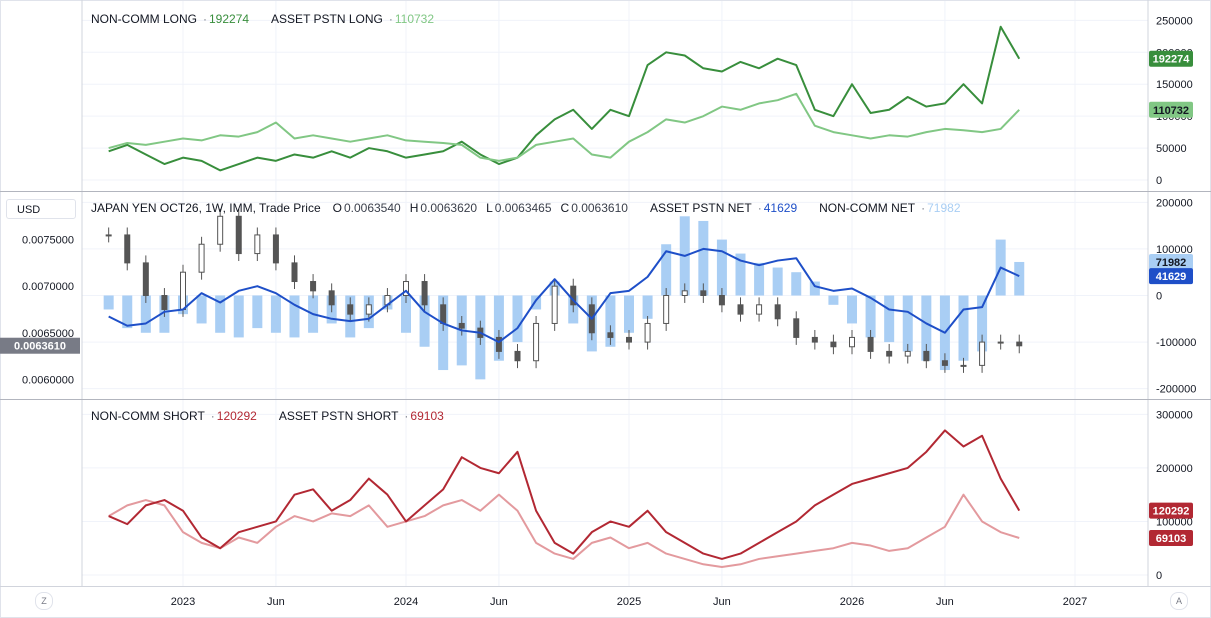 The image size is (1211, 618). Describe the element at coordinates (372, 208) in the screenshot. I see `open-value: 0.0063540` at that location.